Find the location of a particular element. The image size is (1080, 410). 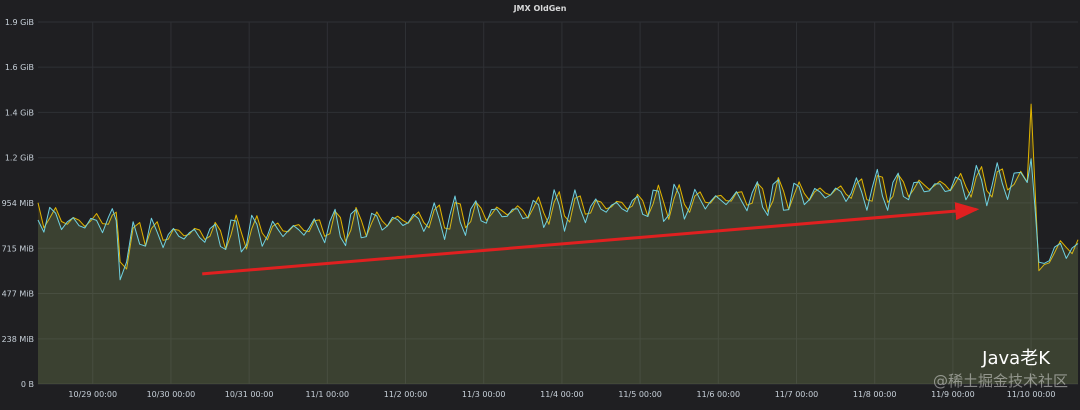

y-tick-label: 715 MiB is located at coordinates (18, 248).